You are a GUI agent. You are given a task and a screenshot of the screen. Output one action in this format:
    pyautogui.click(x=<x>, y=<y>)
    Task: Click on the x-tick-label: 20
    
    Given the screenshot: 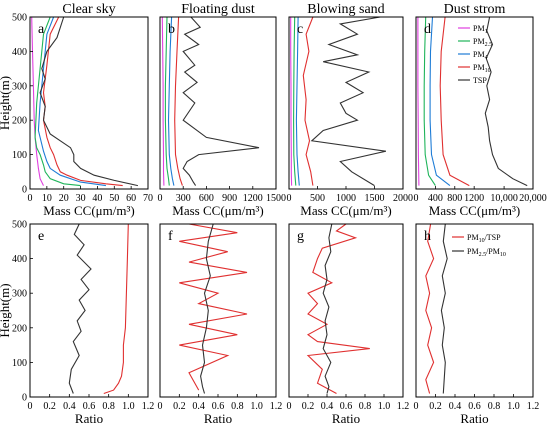 What is the action you would take?
    pyautogui.click(x=64, y=198)
    